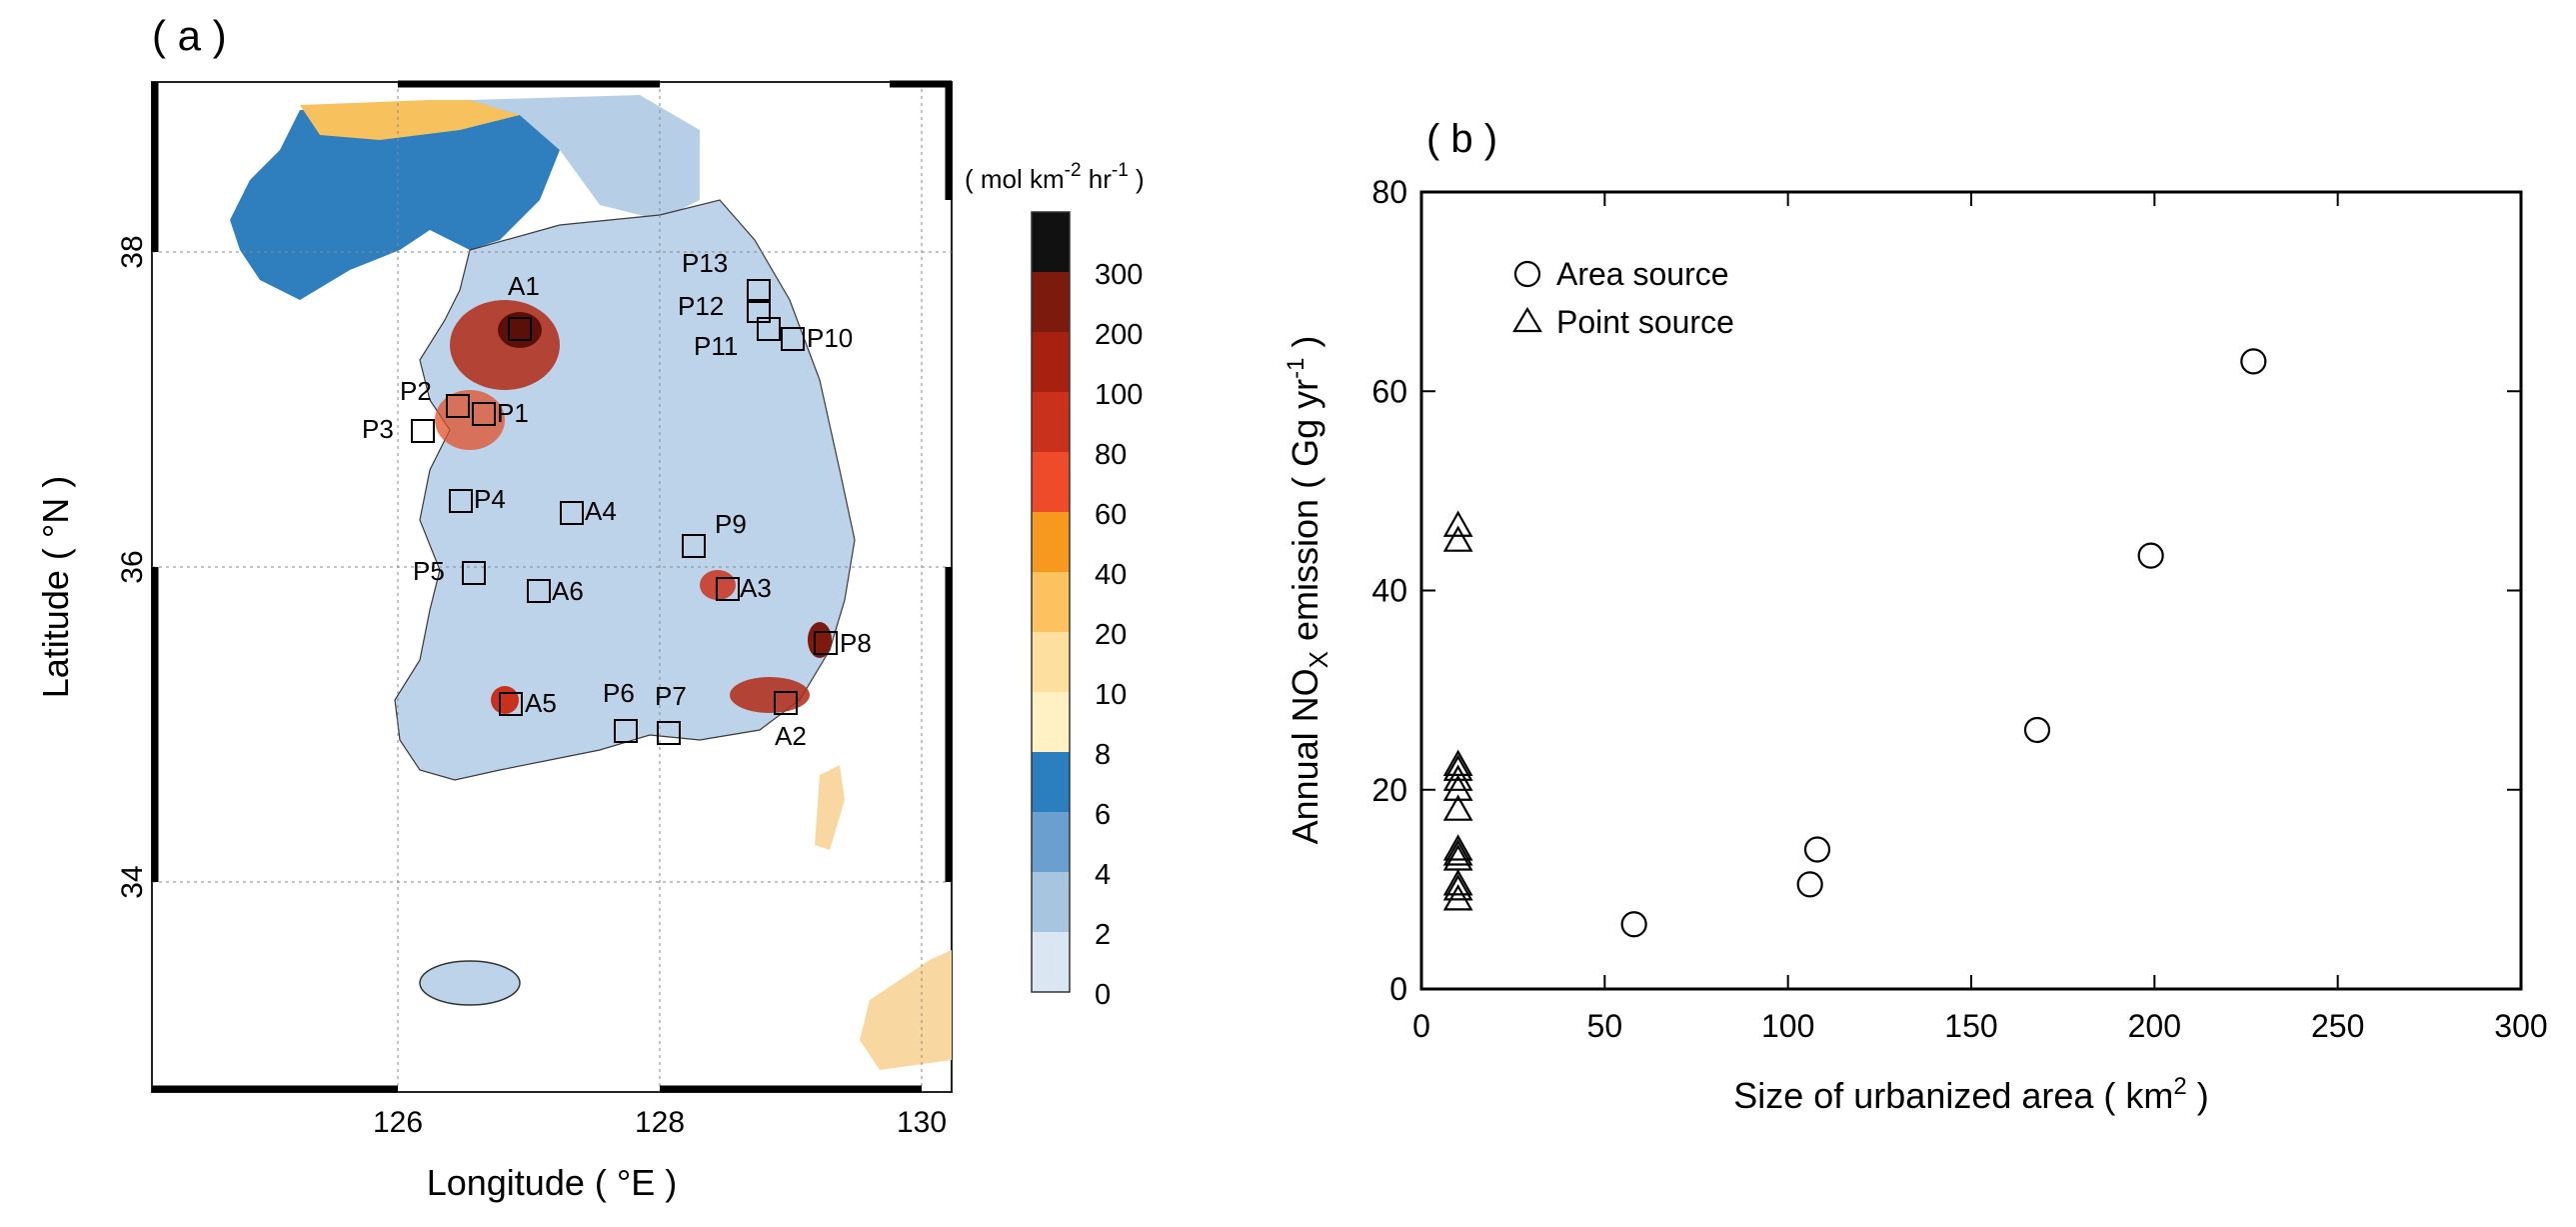  Describe the element at coordinates (458, 406) in the screenshot. I see `site-box-p2` at that location.